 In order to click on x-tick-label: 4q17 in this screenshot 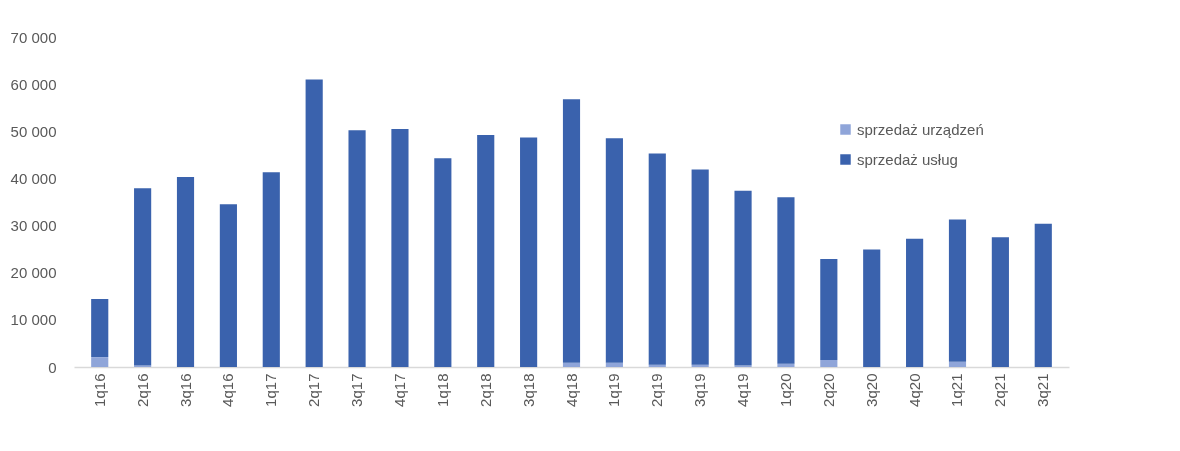, I will do `click(399, 390)`.